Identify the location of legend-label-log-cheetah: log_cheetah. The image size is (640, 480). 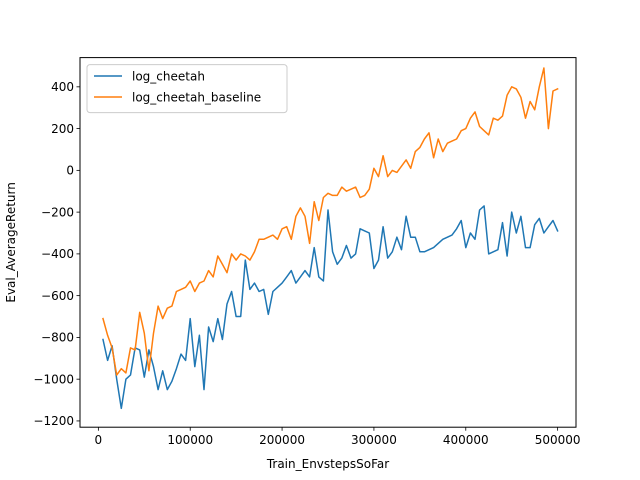
(168, 76).